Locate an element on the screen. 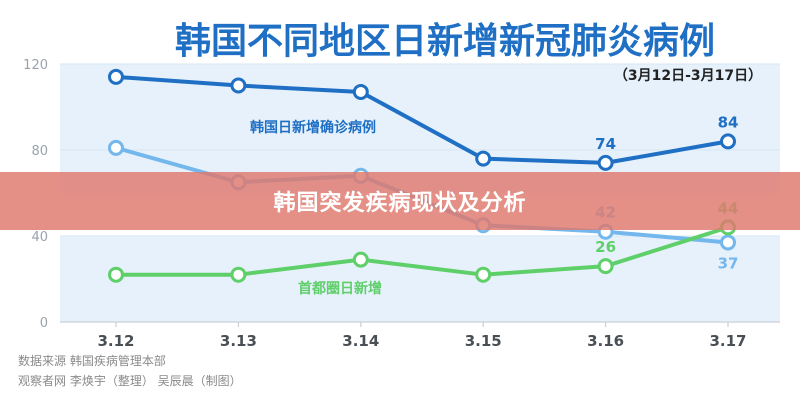  data-label: 84 is located at coordinates (728, 122).